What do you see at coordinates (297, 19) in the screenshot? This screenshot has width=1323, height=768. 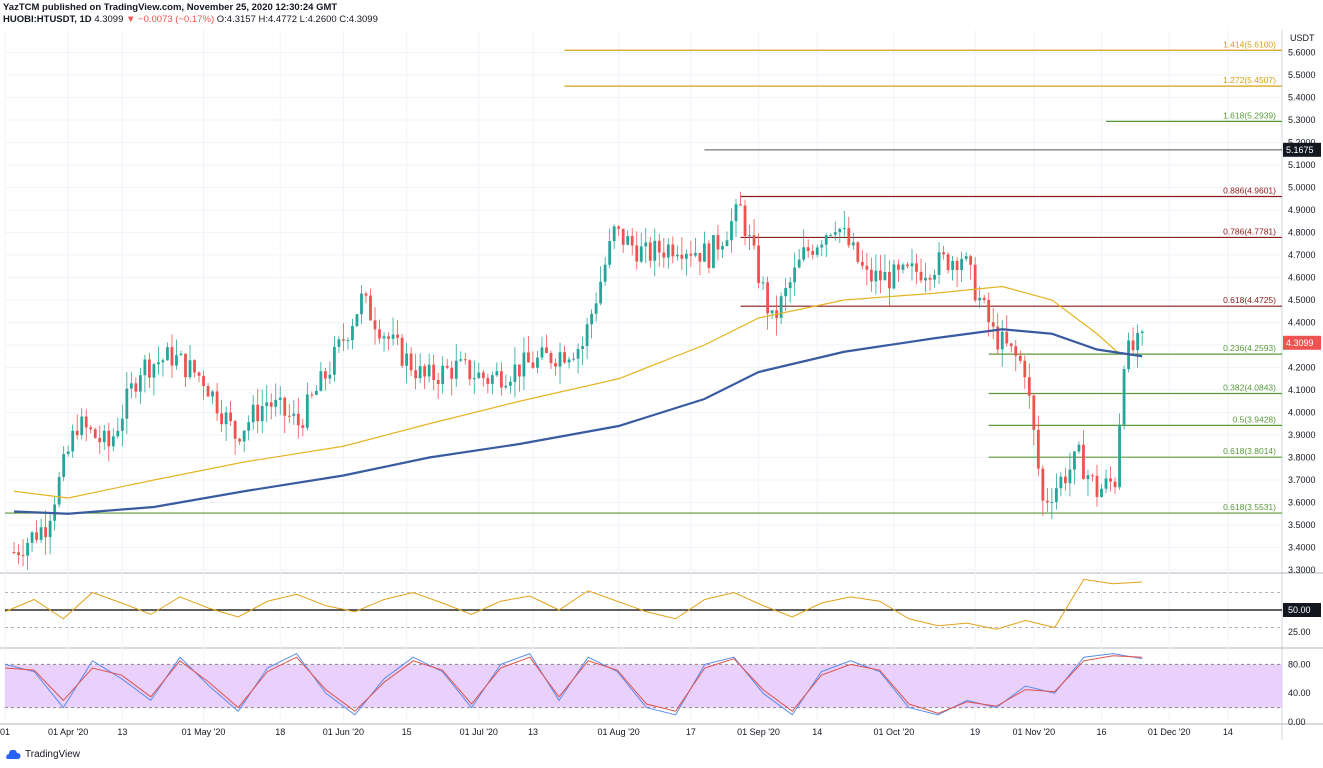 I see `ohlc-values: O:4.3157 H:4.4772 L:4.2600 C:4.3099` at bounding box center [297, 19].